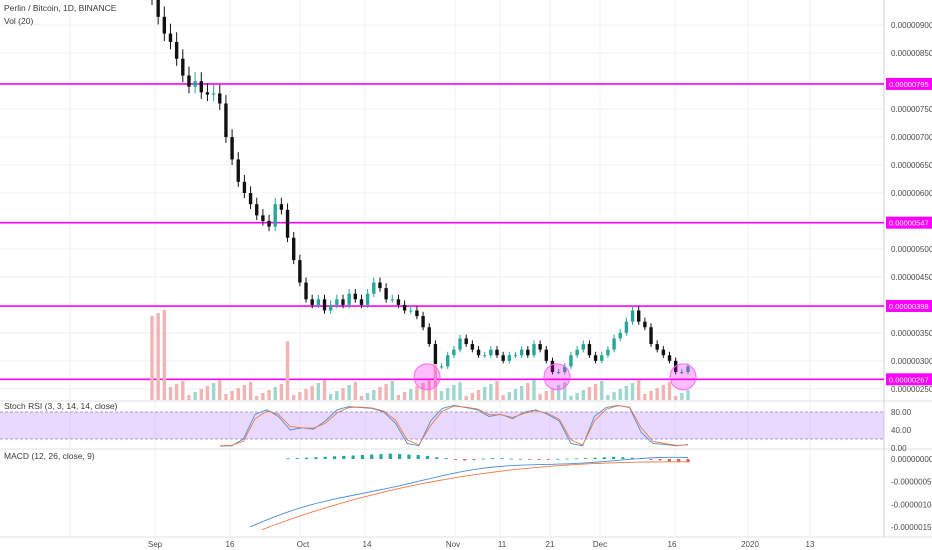  I want to click on time-axis: Sep 16 Oct 14 Nov 11 21 Dec 16 2020 13, so click(481, 544).